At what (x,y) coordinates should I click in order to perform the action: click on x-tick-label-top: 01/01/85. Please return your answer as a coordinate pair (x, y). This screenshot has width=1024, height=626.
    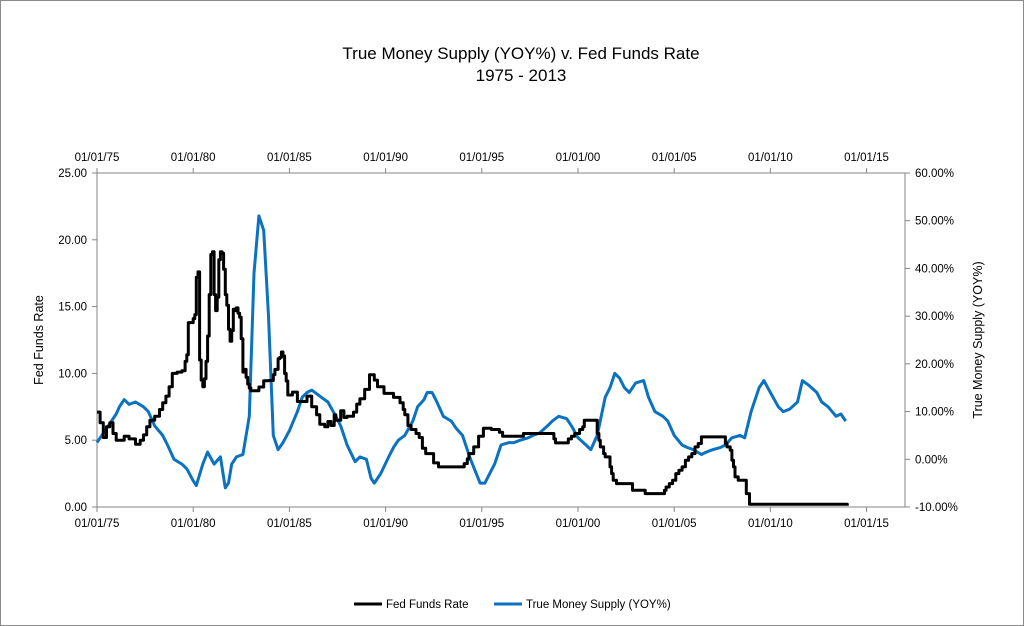
    Looking at the image, I should click on (289, 158).